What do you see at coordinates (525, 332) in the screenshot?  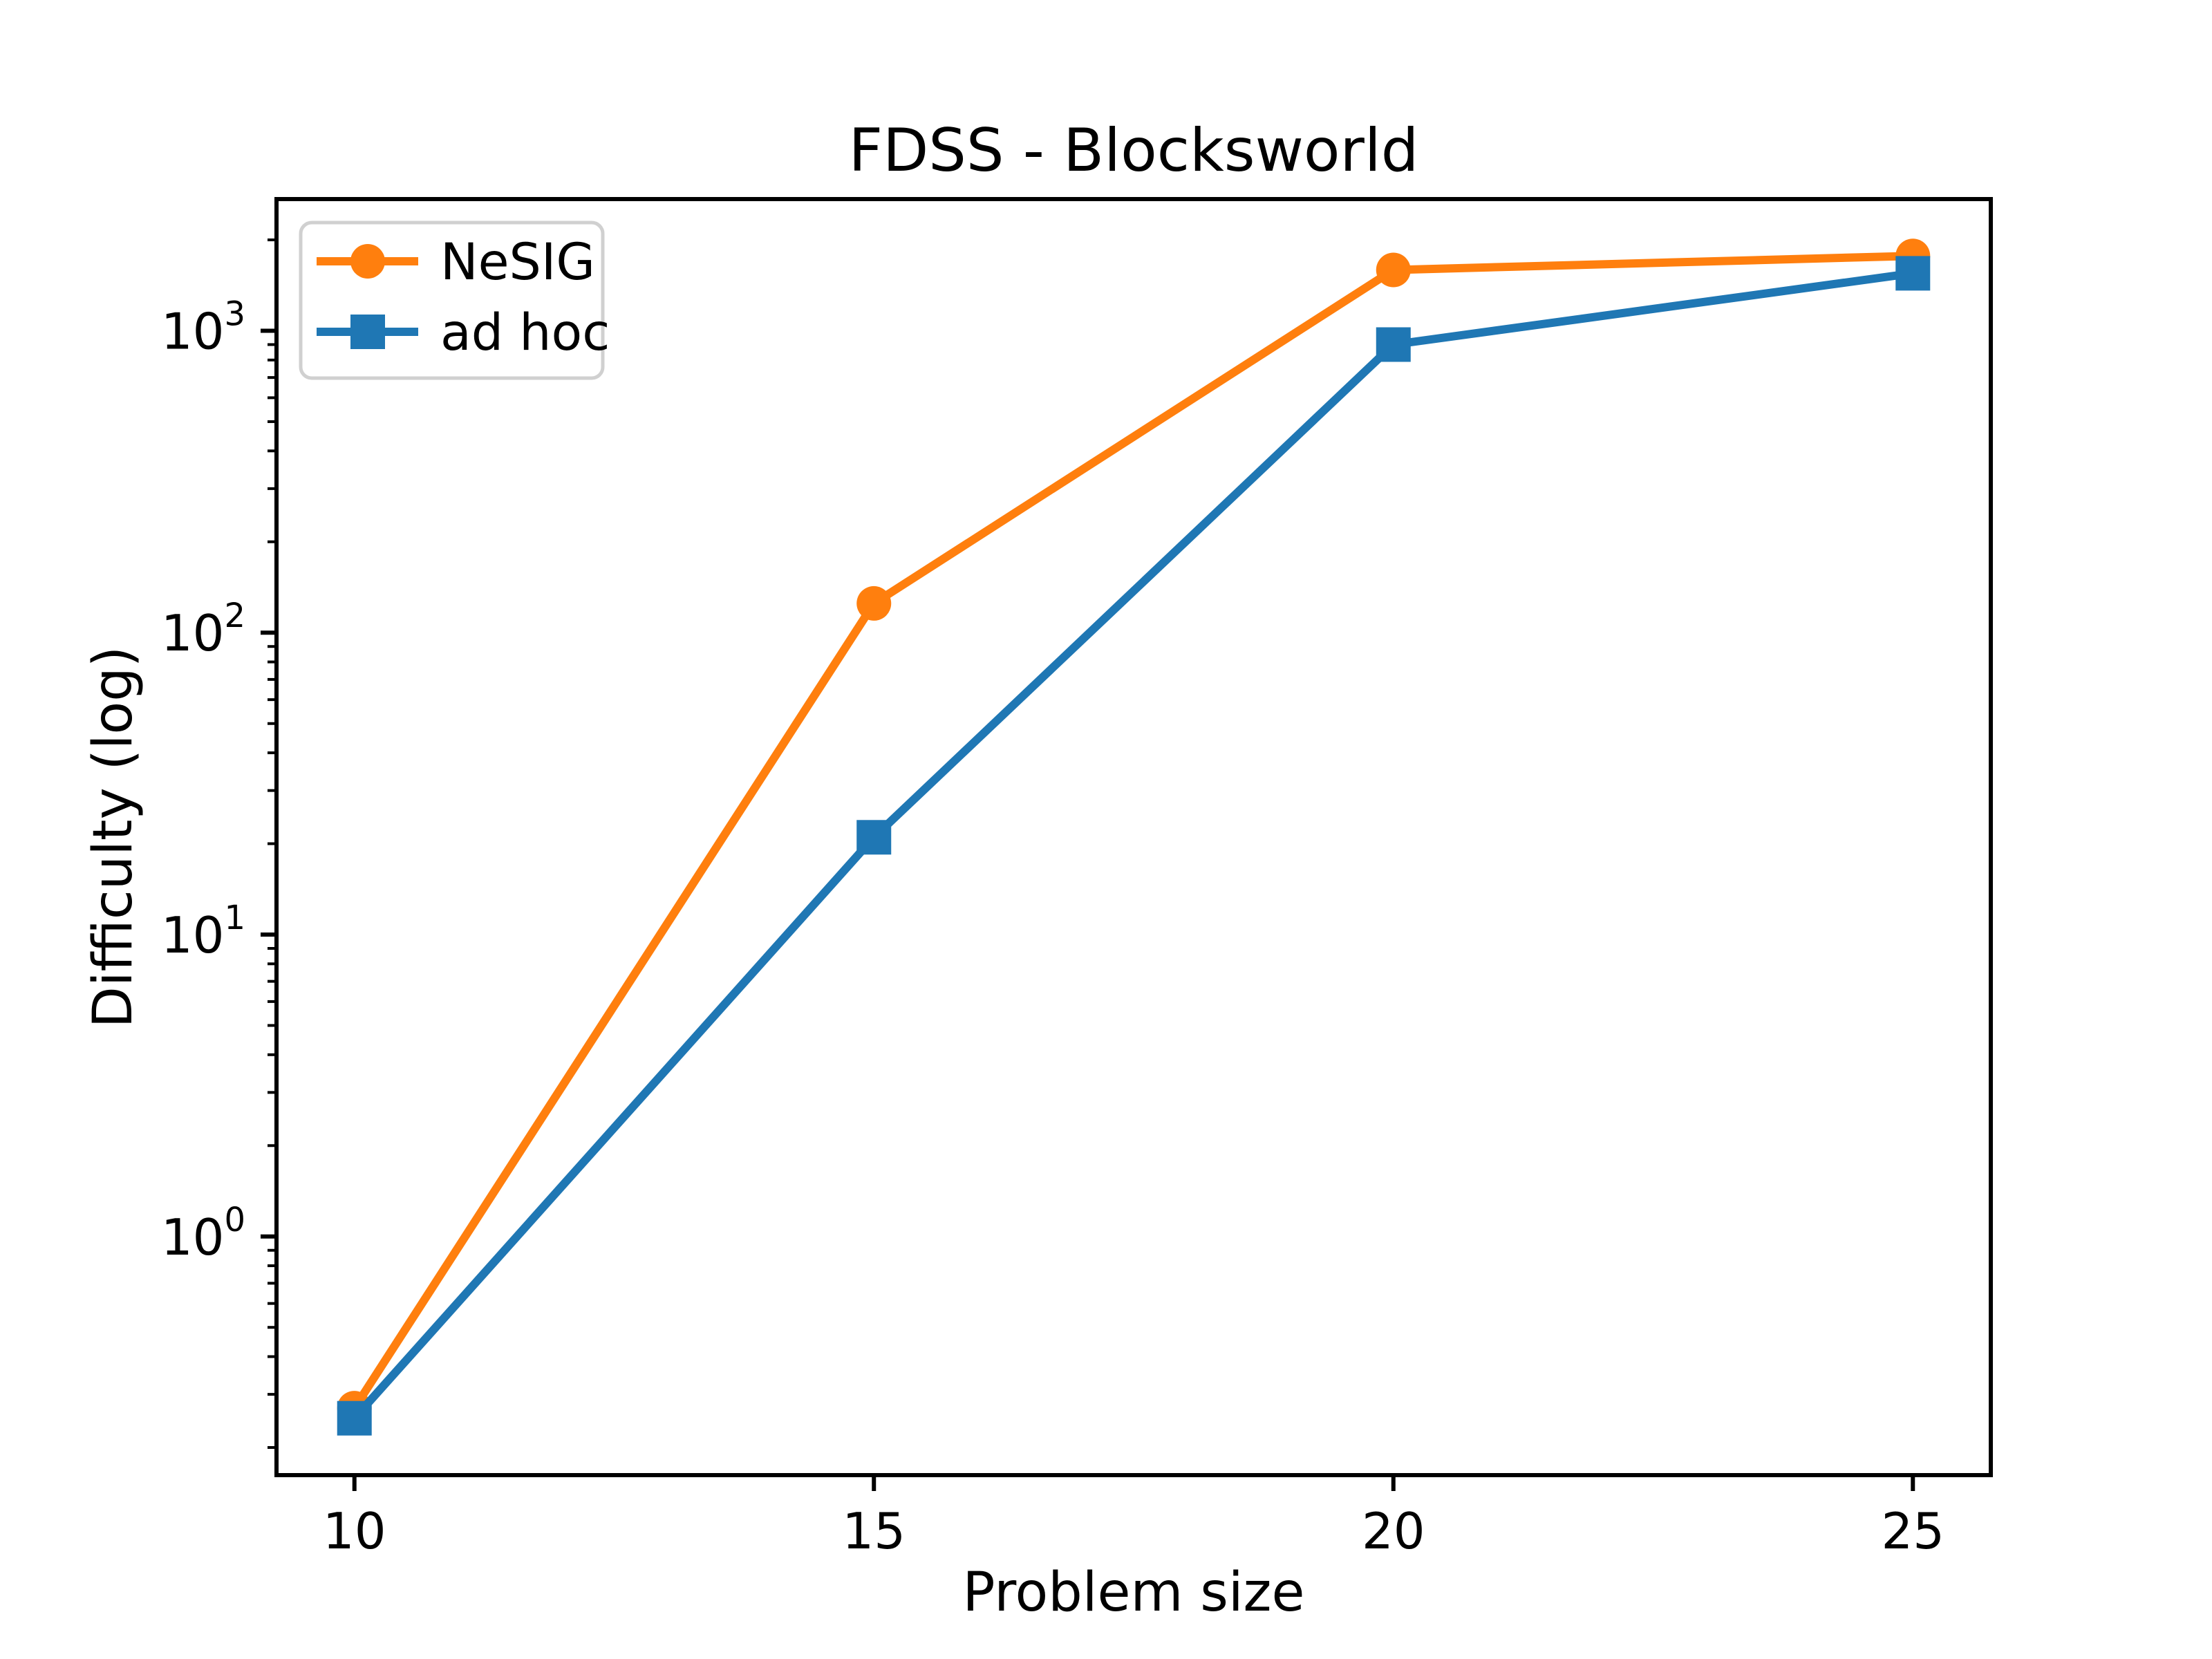 I see `legend-label-adhoc: ad hoc` at bounding box center [525, 332].